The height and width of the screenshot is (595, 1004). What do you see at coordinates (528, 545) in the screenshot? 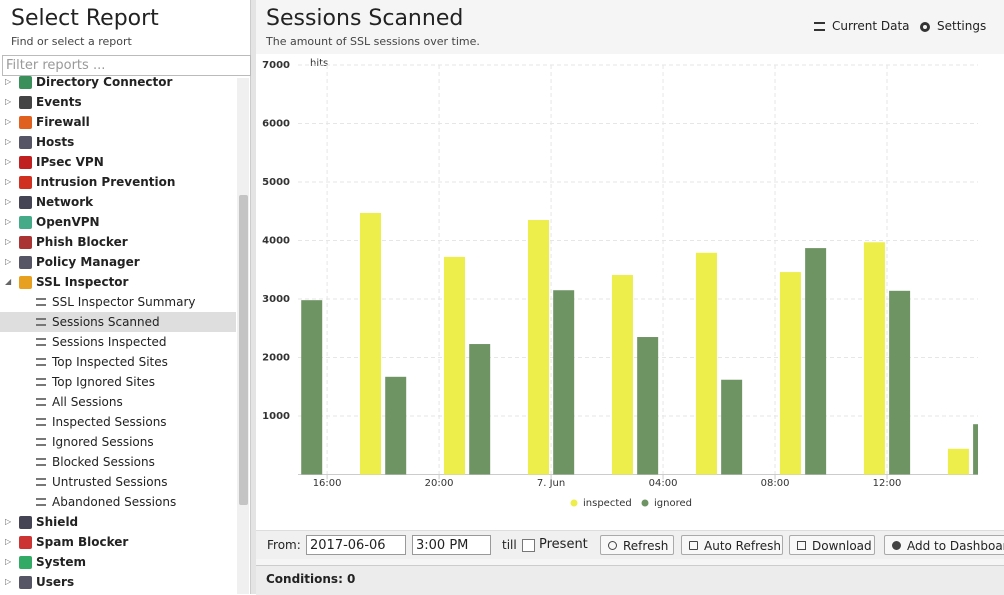
I see `present-checkbox` at bounding box center [528, 545].